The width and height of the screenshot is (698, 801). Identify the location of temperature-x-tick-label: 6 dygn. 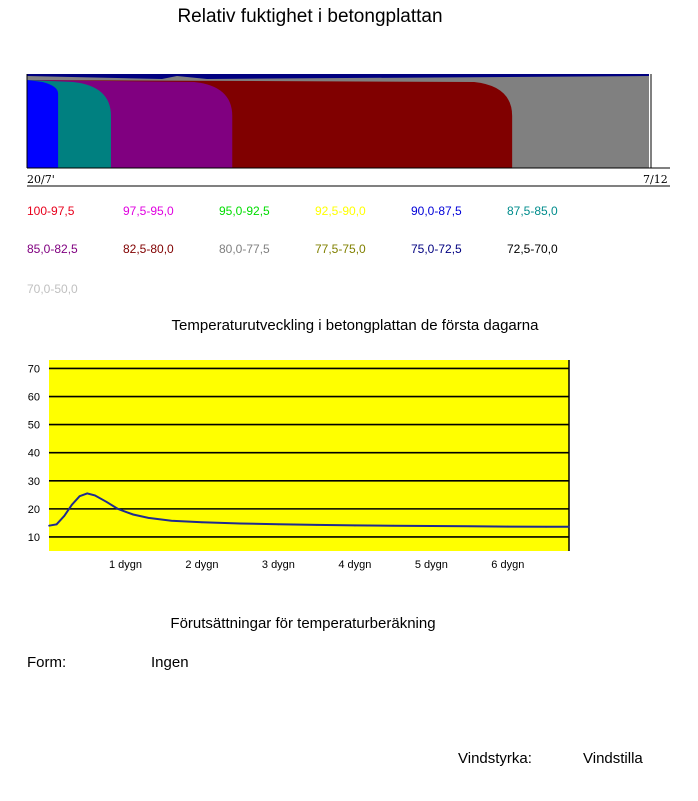
(507, 565).